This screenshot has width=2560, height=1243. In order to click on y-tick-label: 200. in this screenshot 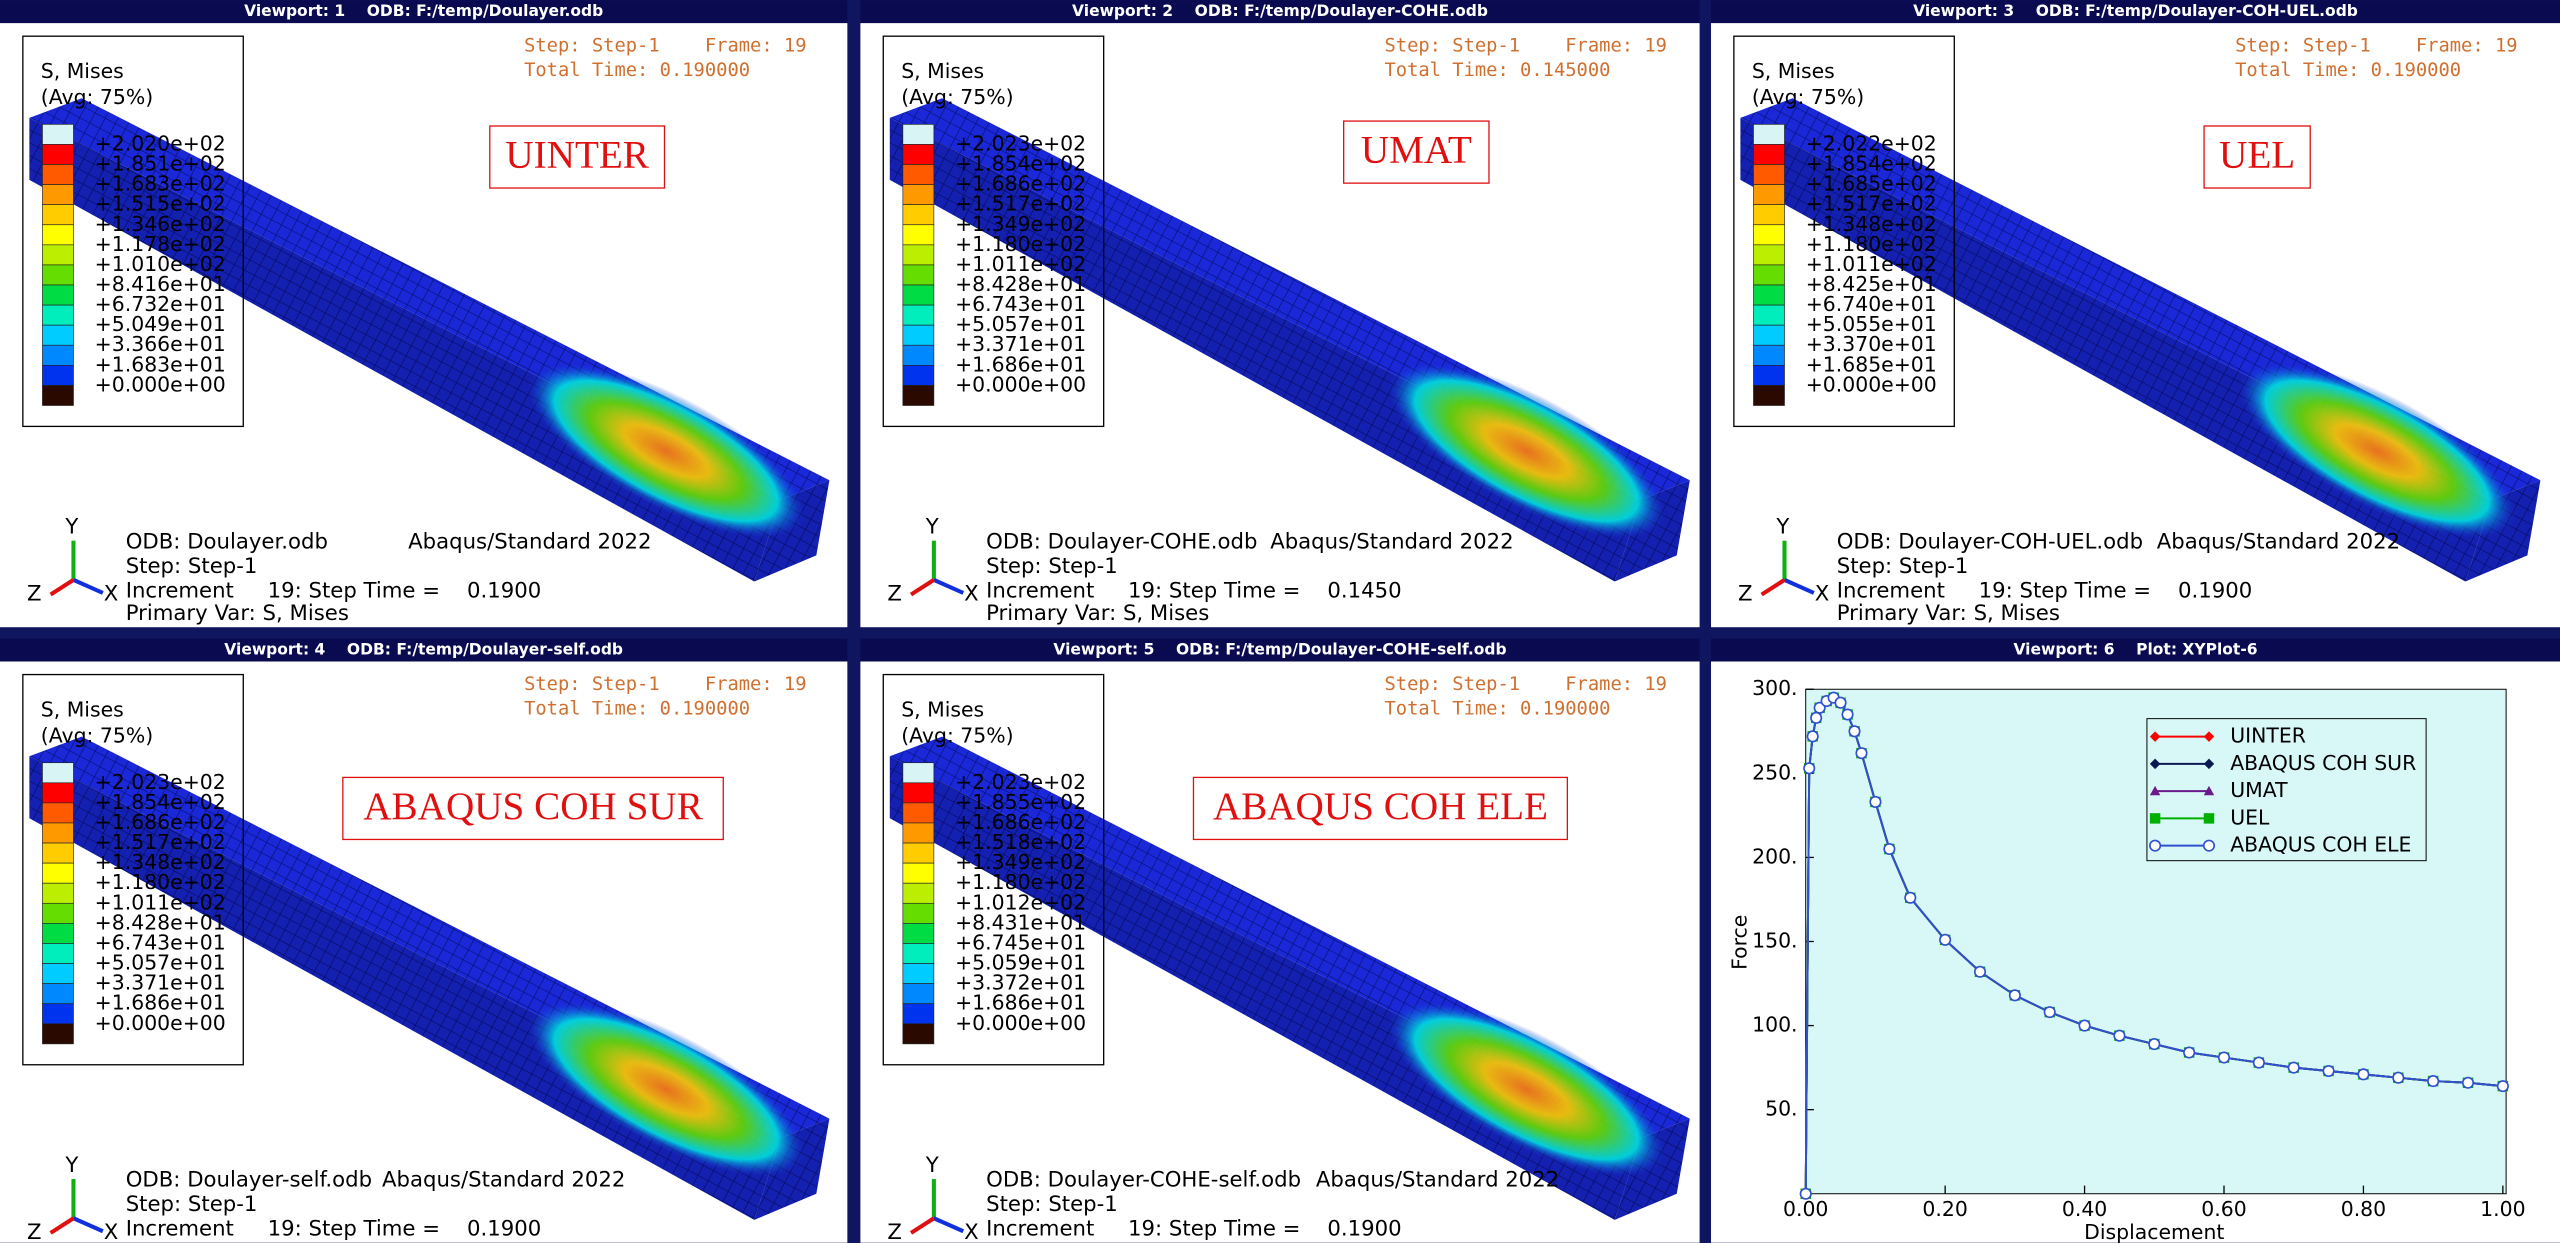, I will do `click(1774, 856)`.